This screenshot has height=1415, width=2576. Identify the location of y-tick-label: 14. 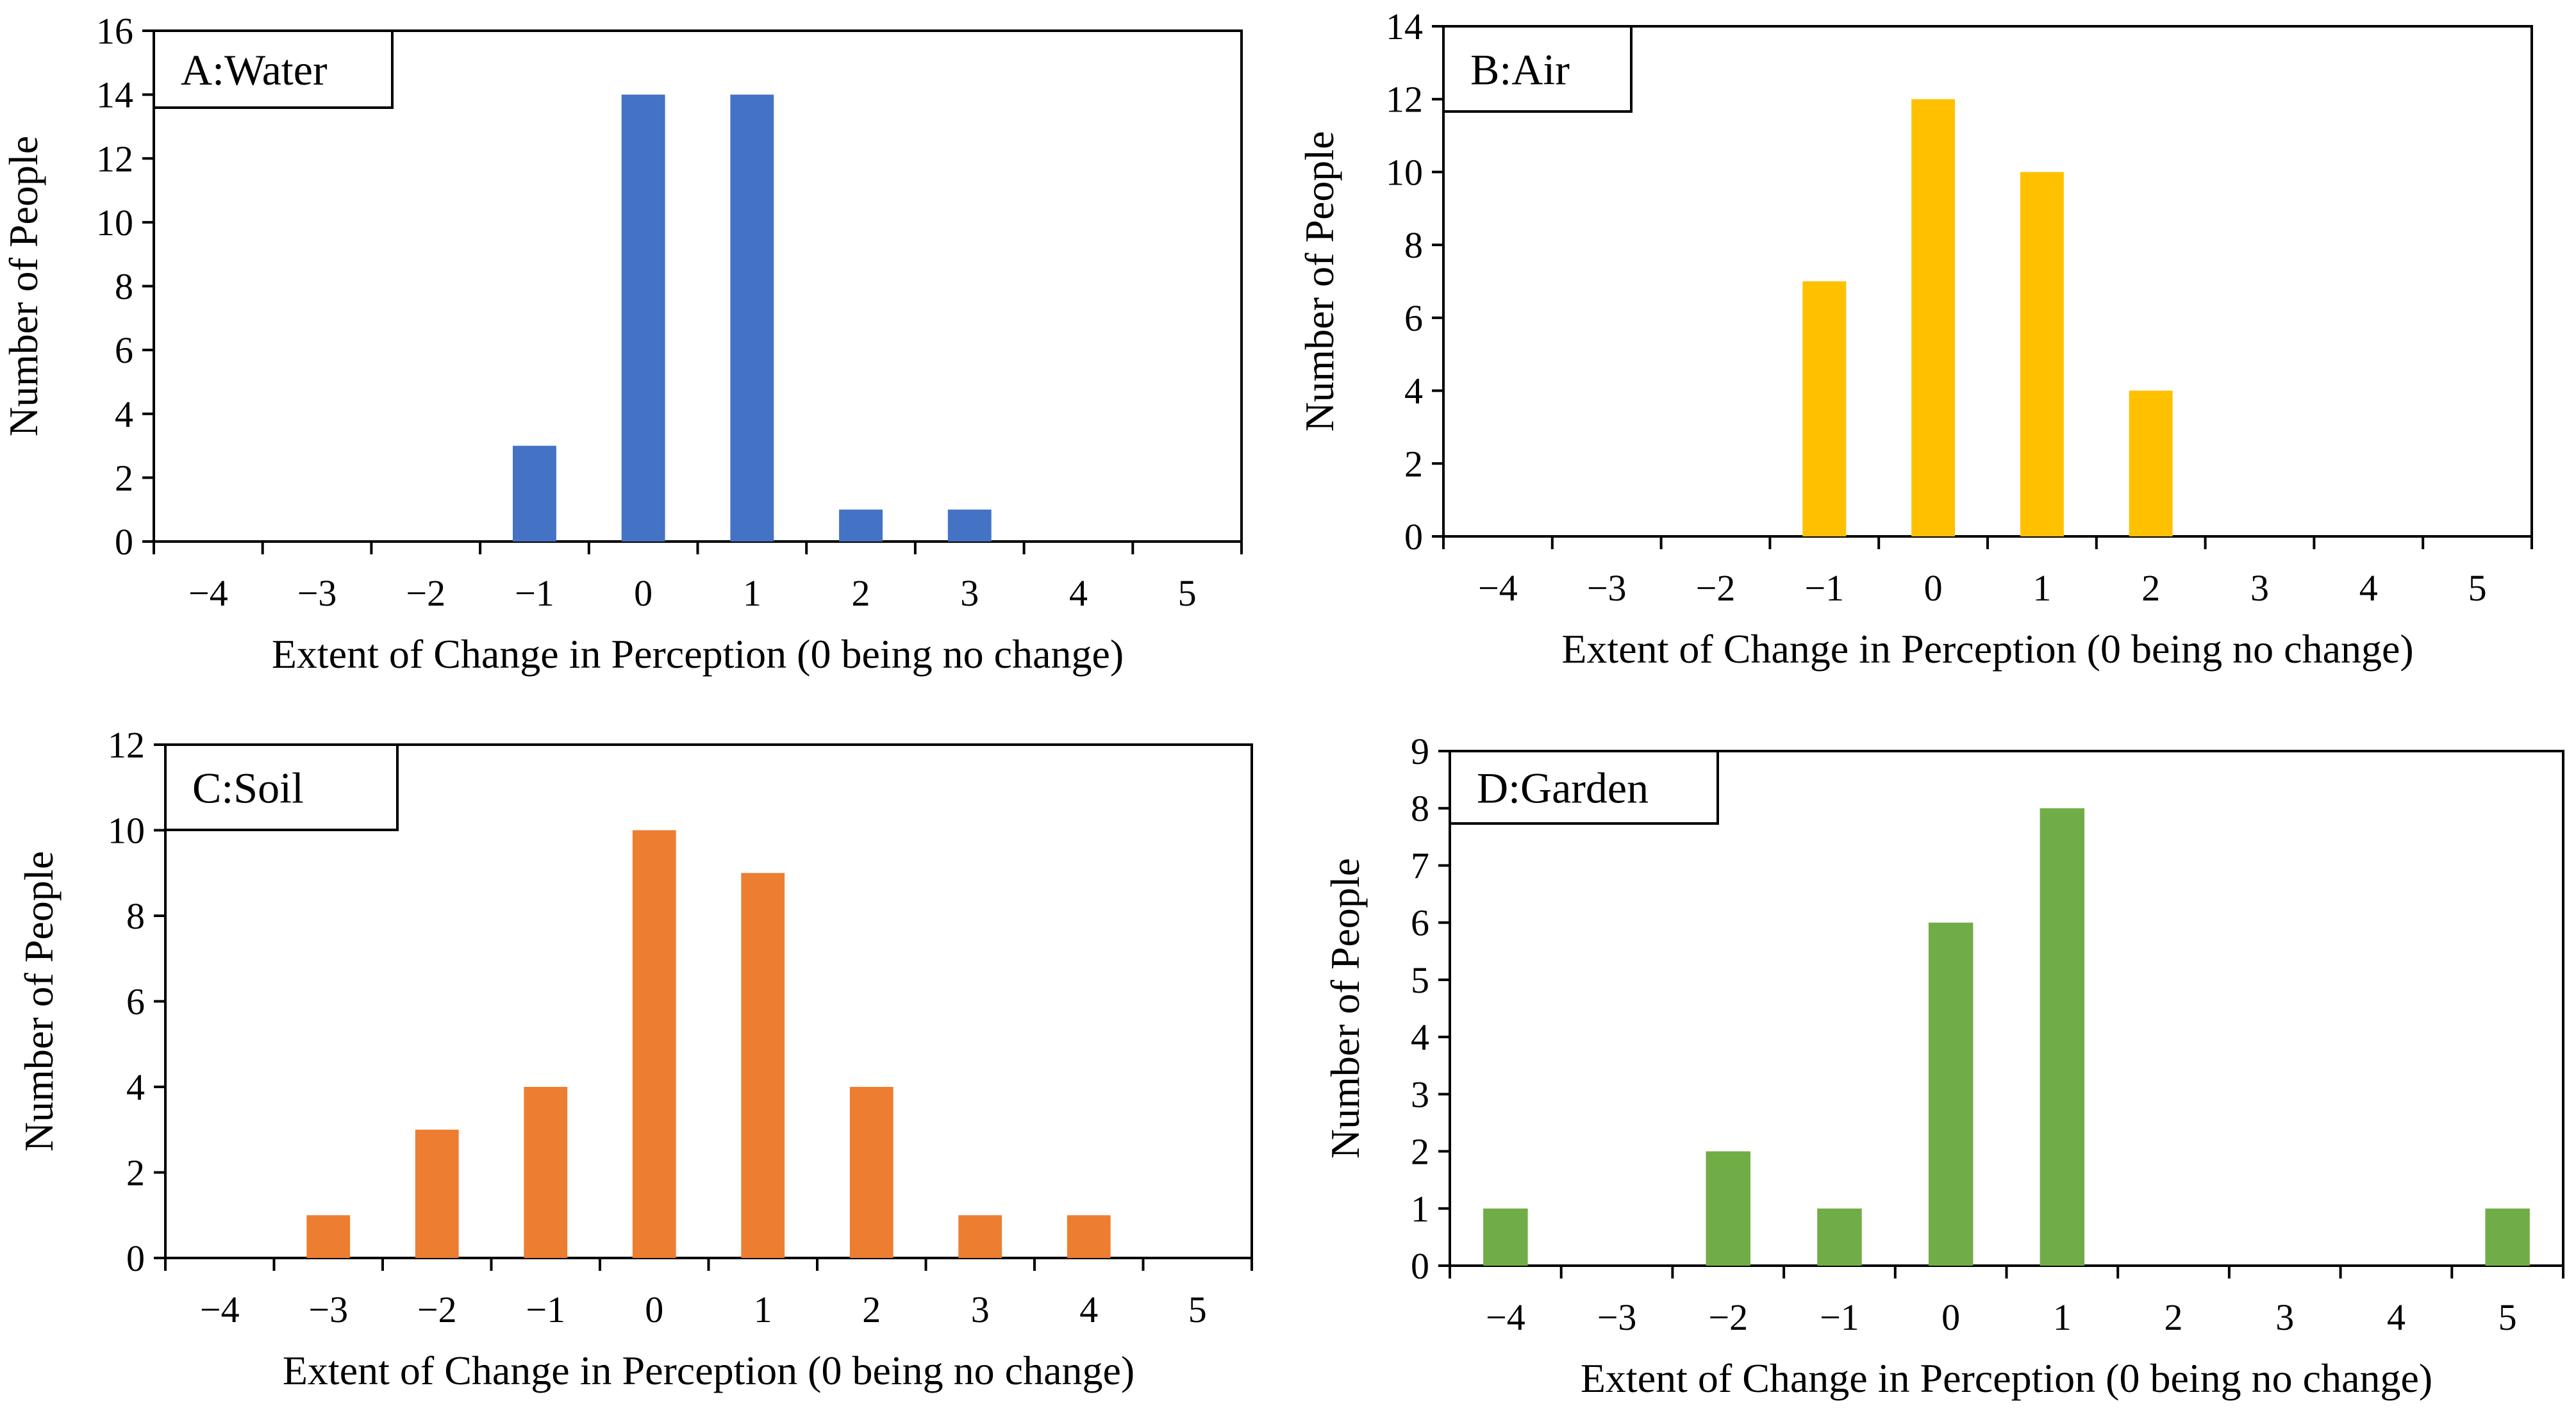
(1405, 26).